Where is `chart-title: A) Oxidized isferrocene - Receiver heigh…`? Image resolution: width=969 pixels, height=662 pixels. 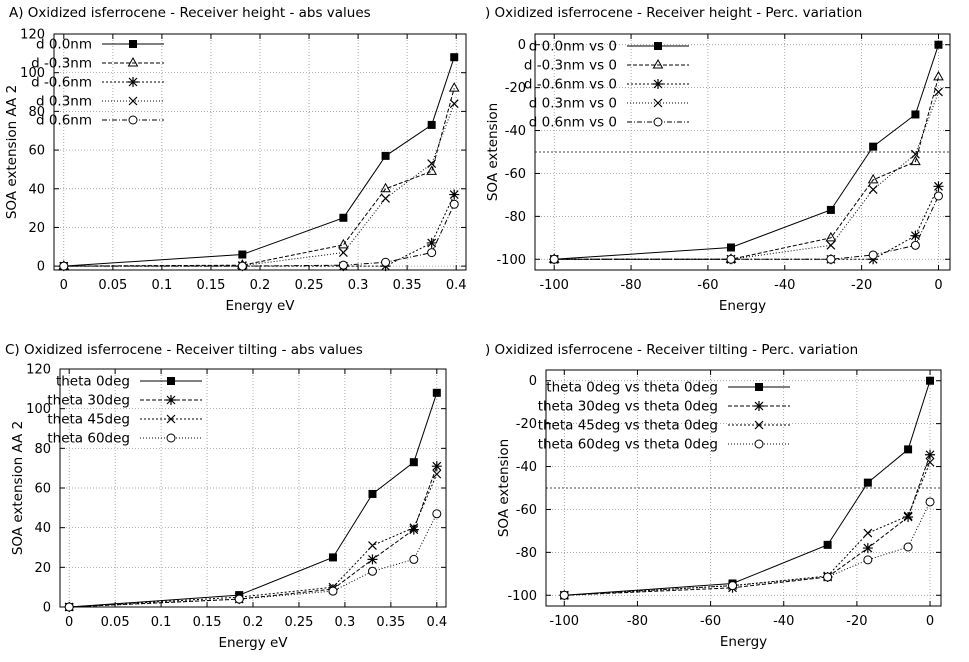
chart-title: A) Oxidized isferrocene - Receiver heigh… is located at coordinates (190, 13).